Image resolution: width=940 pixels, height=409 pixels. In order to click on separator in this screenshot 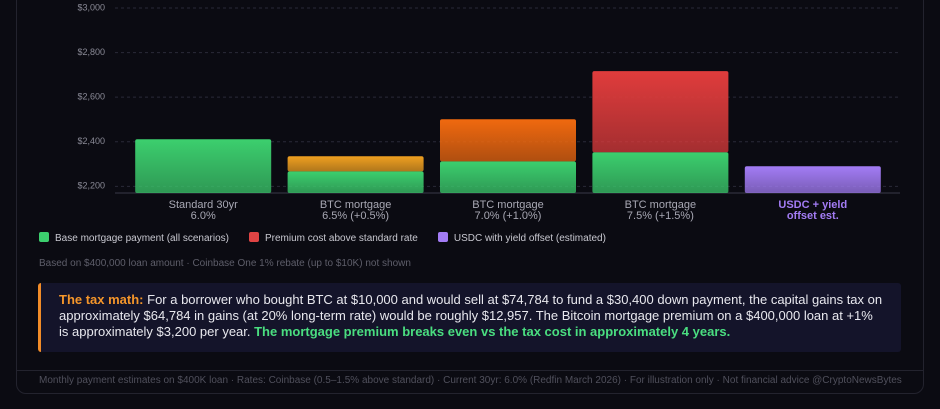, I will do `click(470, 370)`.